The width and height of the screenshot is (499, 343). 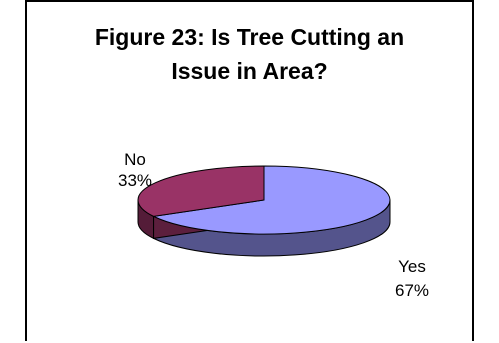 I want to click on label-no-percent: 33%, so click(x=135, y=180).